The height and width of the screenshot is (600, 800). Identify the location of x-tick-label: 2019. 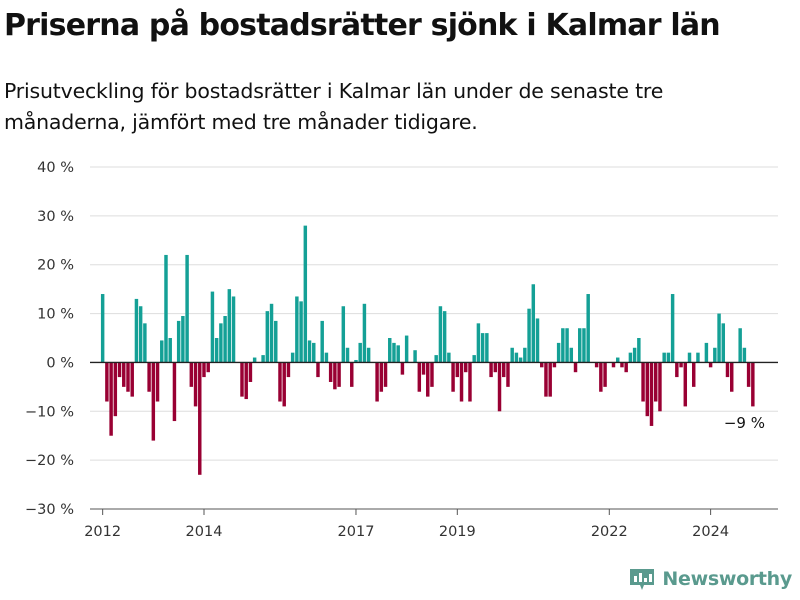
(457, 532).